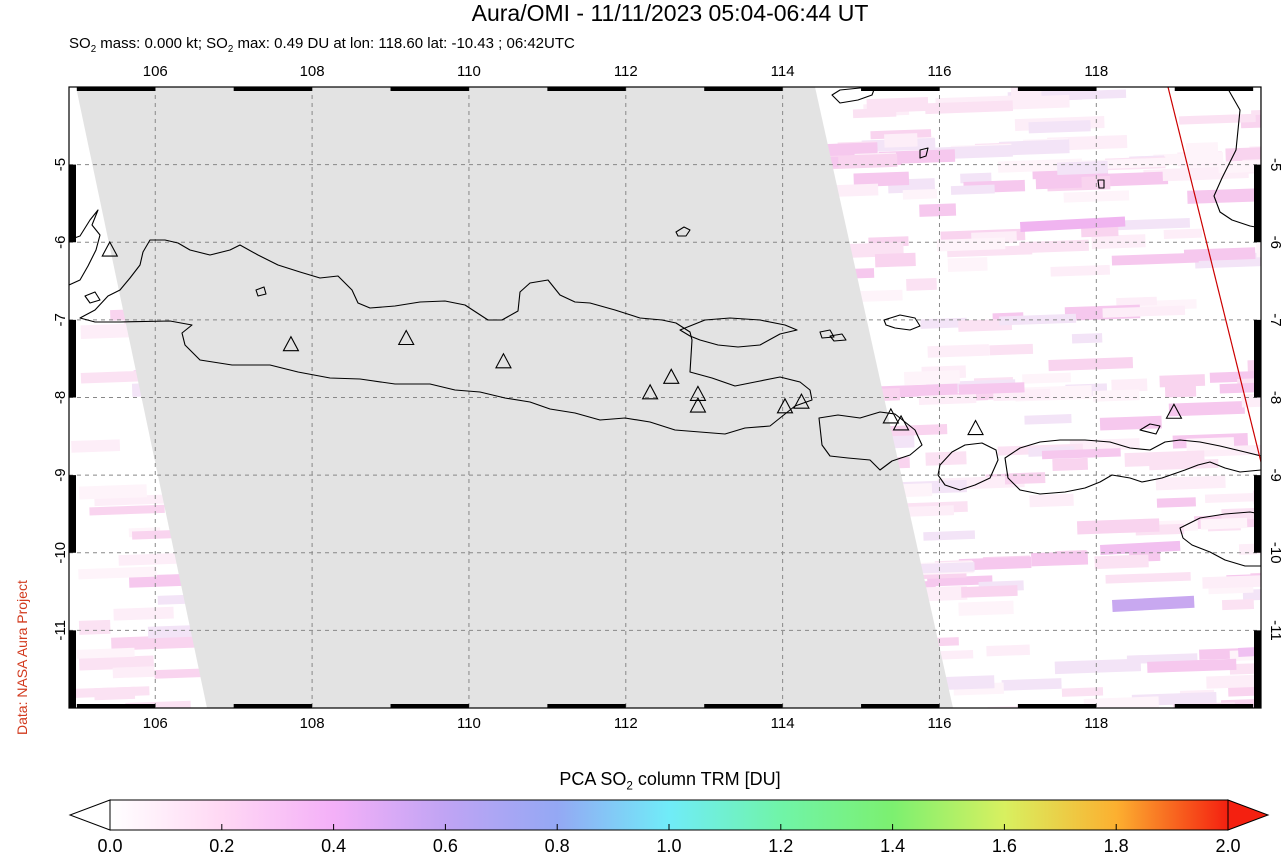  Describe the element at coordinates (334, 846) in the screenshot. I see `colorbar-label: 0.4` at that location.